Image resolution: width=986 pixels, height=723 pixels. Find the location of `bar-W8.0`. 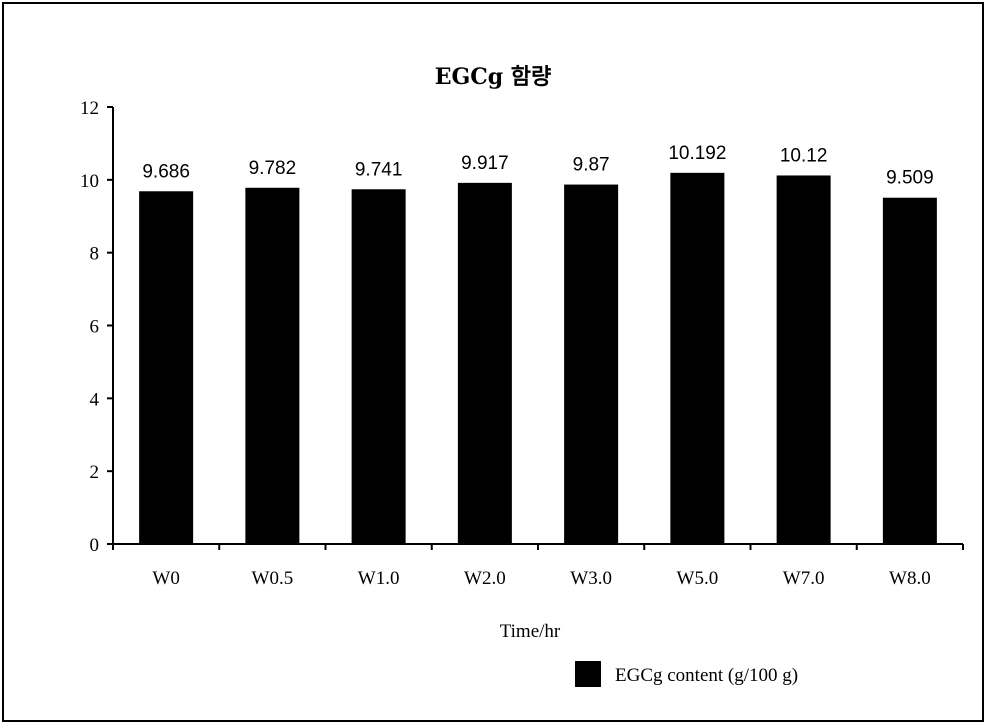

bar-W8.0 is located at coordinates (909, 370).